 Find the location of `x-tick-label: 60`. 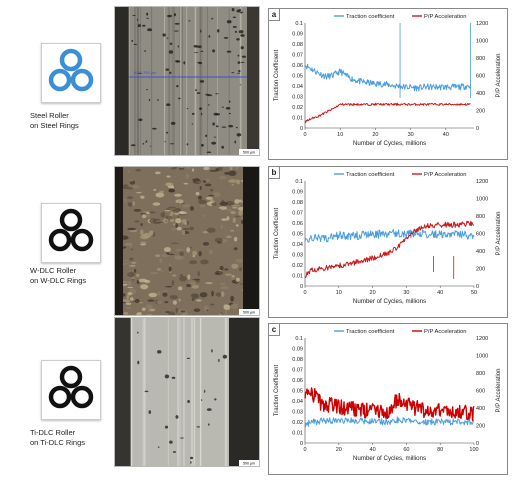

x-tick-label: 60 is located at coordinates (406, 450).